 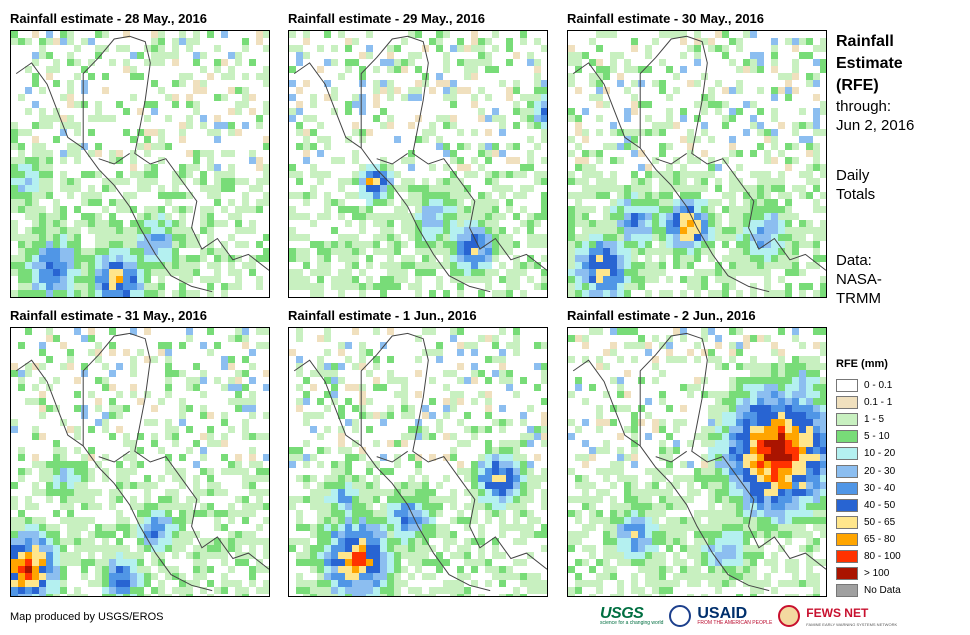 What do you see at coordinates (857, 85) in the screenshot?
I see `title-line: (RFE)` at bounding box center [857, 85].